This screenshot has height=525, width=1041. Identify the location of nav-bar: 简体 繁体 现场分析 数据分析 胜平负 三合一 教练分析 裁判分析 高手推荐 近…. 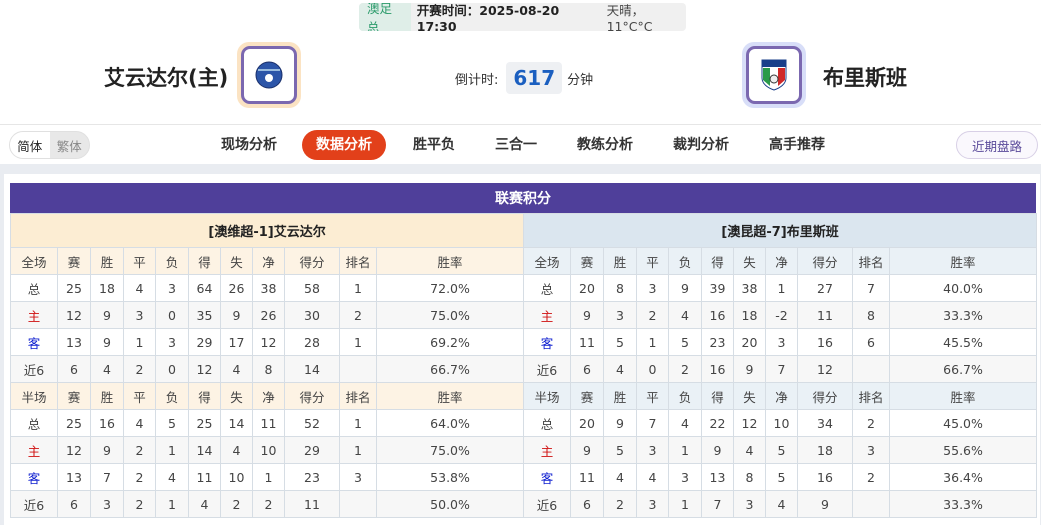
(520, 144).